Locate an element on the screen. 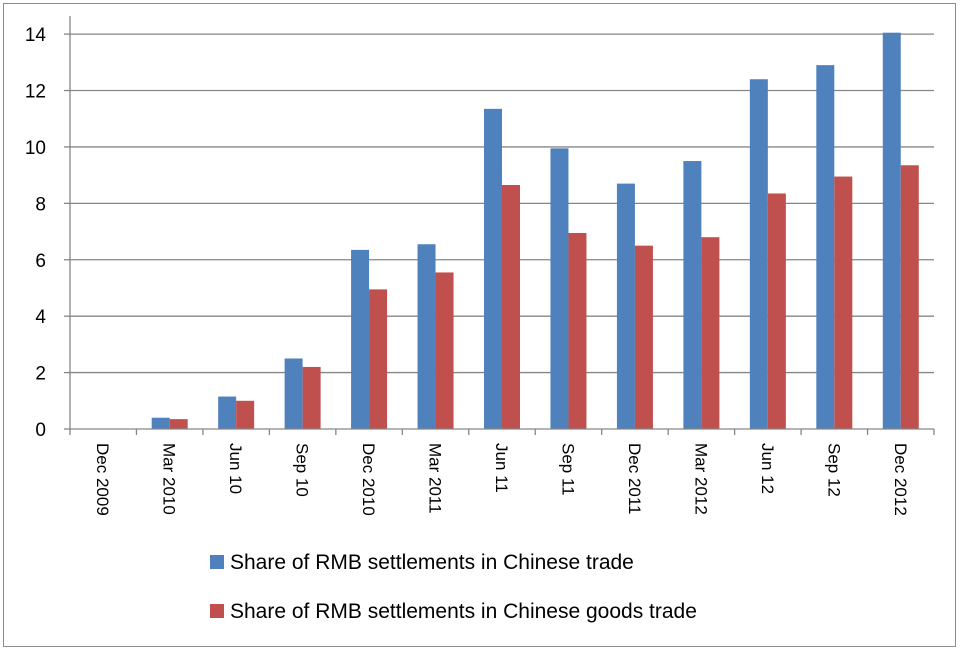 This screenshot has width=961, height=652. y-tick-label: 10 is located at coordinates (35, 148).